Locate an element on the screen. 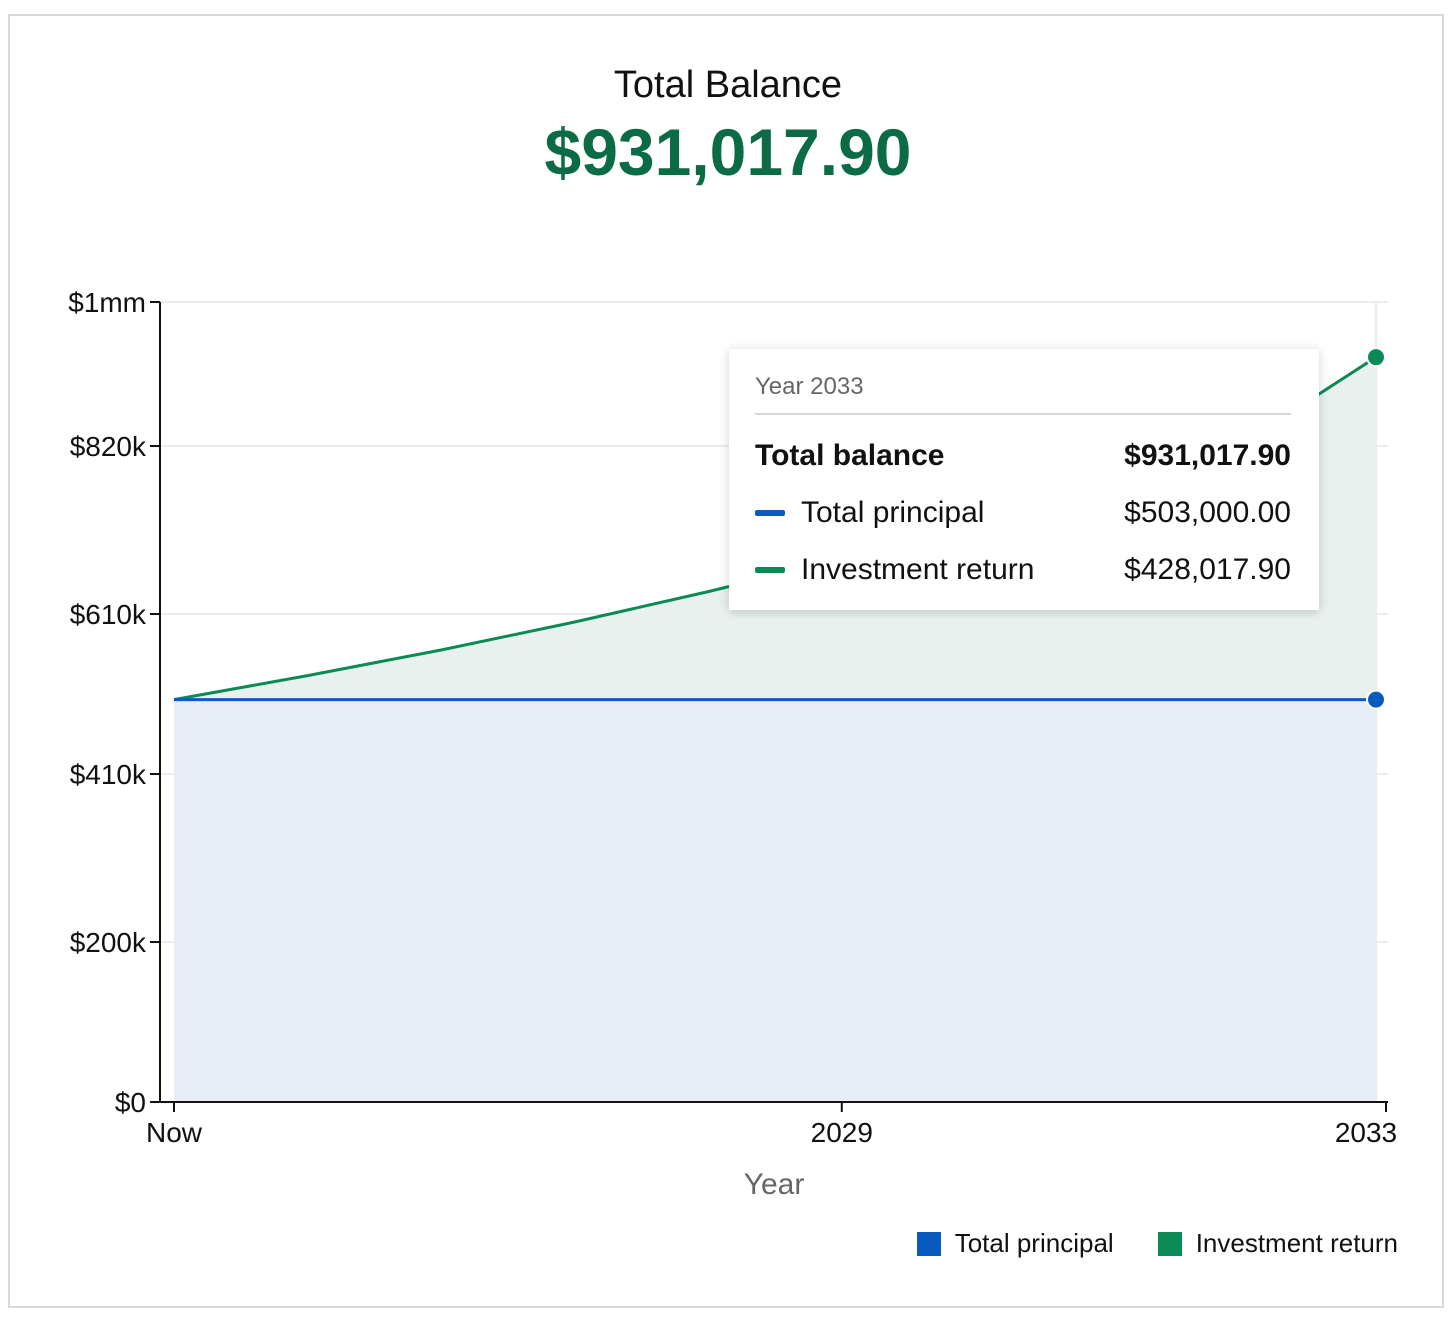 This screenshot has height=1324, width=1456. x-tick-label: 2029 is located at coordinates (842, 1132).